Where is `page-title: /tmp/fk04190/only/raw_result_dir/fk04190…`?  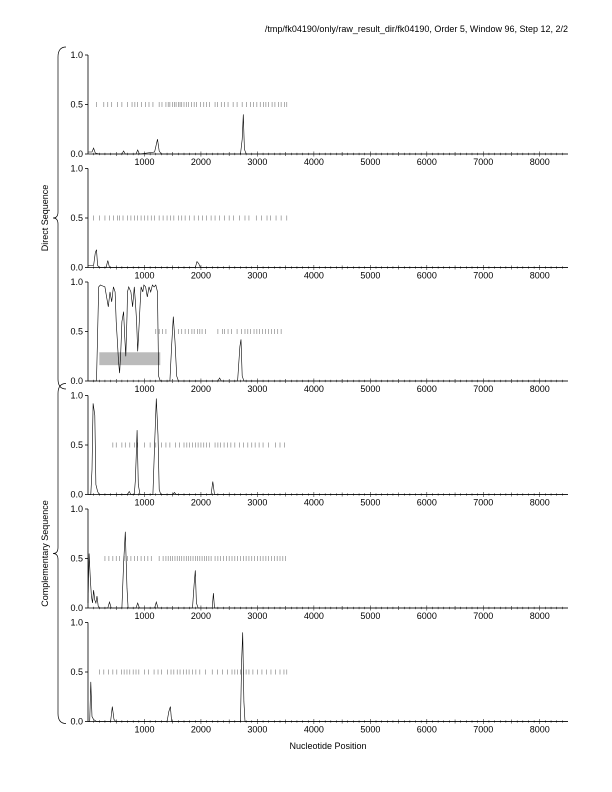 page-title: /tmp/fk04190/only/raw_result_dir/fk04190… is located at coordinates (416, 29).